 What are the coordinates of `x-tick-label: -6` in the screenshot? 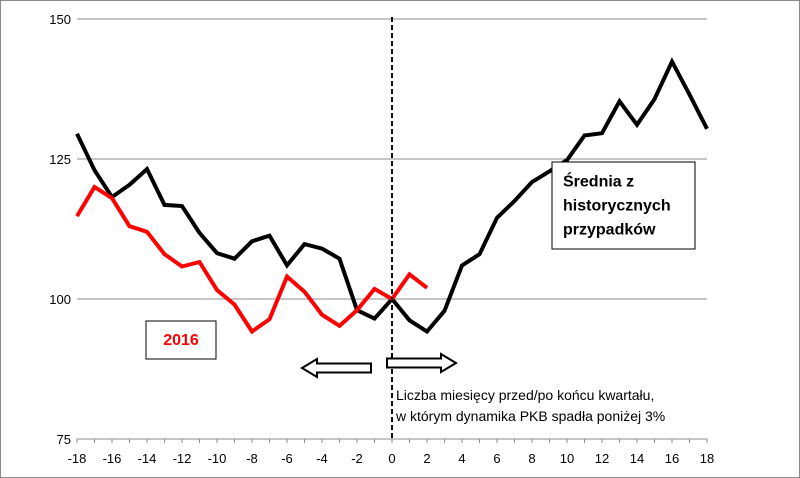 It's located at (287, 458).